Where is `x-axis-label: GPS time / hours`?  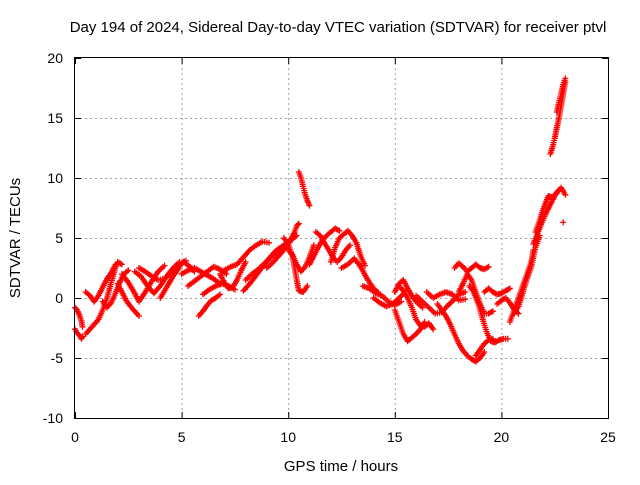
x-axis-label: GPS time / hours is located at coordinates (341, 466).